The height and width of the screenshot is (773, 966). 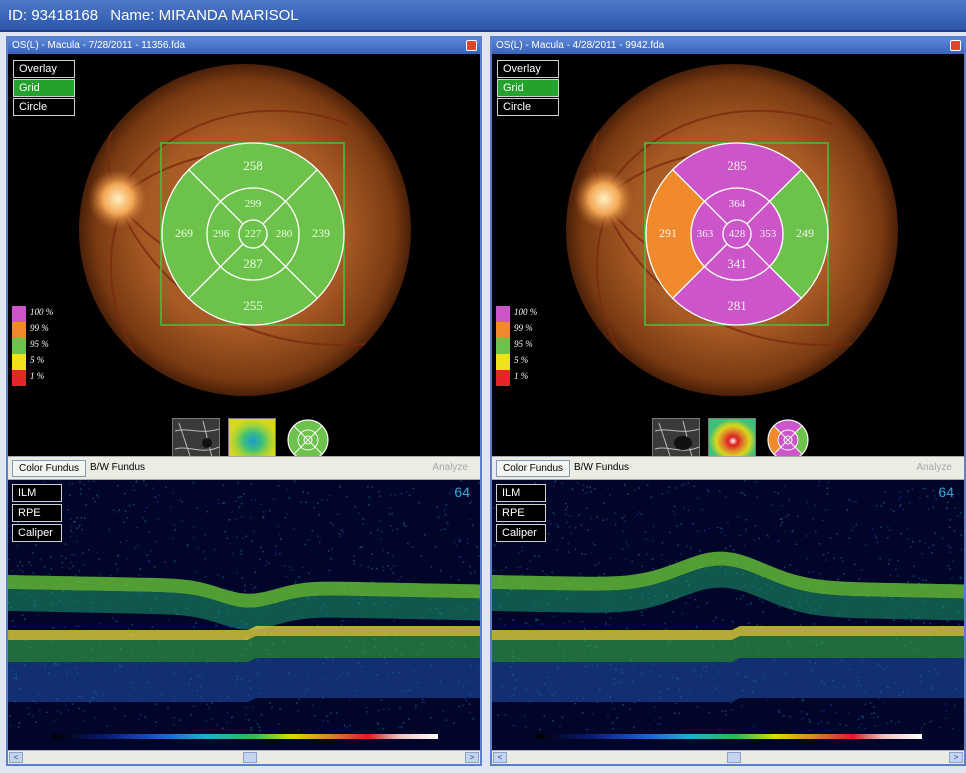 I want to click on panel-title: OS(L) - Macula - 7/28/2011 - 11356.fda, so click(x=244, y=46).